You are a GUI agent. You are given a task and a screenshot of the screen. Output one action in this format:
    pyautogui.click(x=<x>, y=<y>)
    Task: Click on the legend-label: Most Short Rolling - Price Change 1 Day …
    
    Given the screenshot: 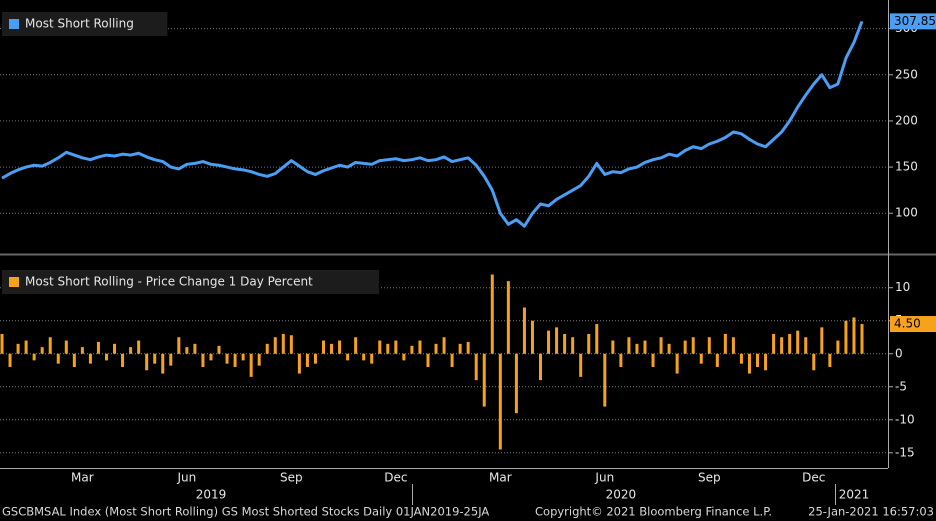 What is the action you would take?
    pyautogui.click(x=169, y=282)
    